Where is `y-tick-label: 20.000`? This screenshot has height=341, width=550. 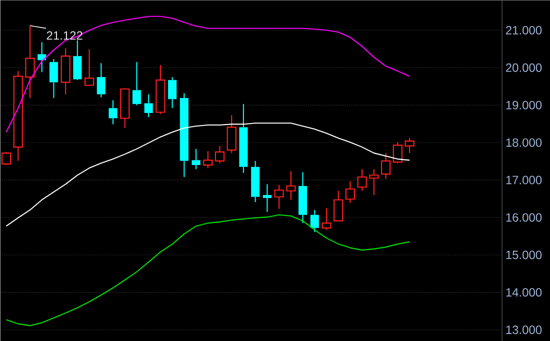
y-tick-label: 20.000 is located at coordinates (524, 67).